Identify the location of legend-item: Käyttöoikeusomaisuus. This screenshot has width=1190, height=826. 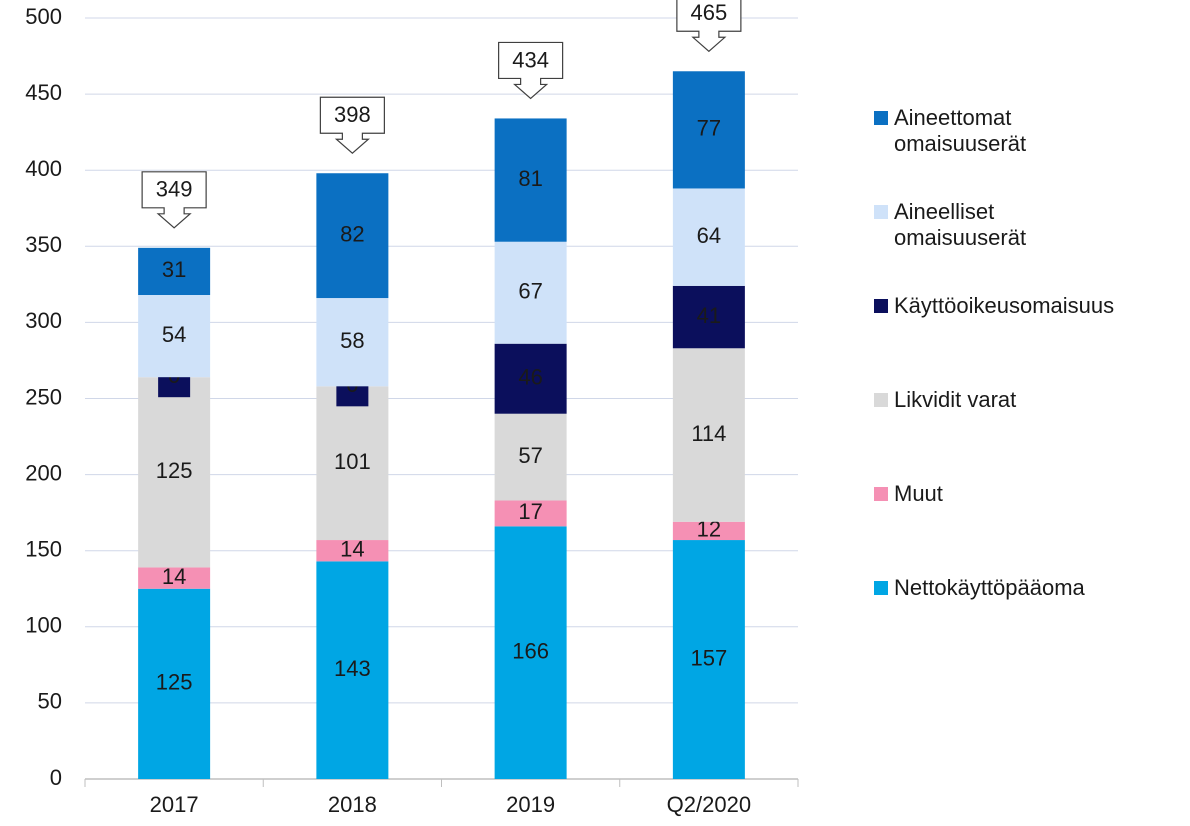
(997, 306).